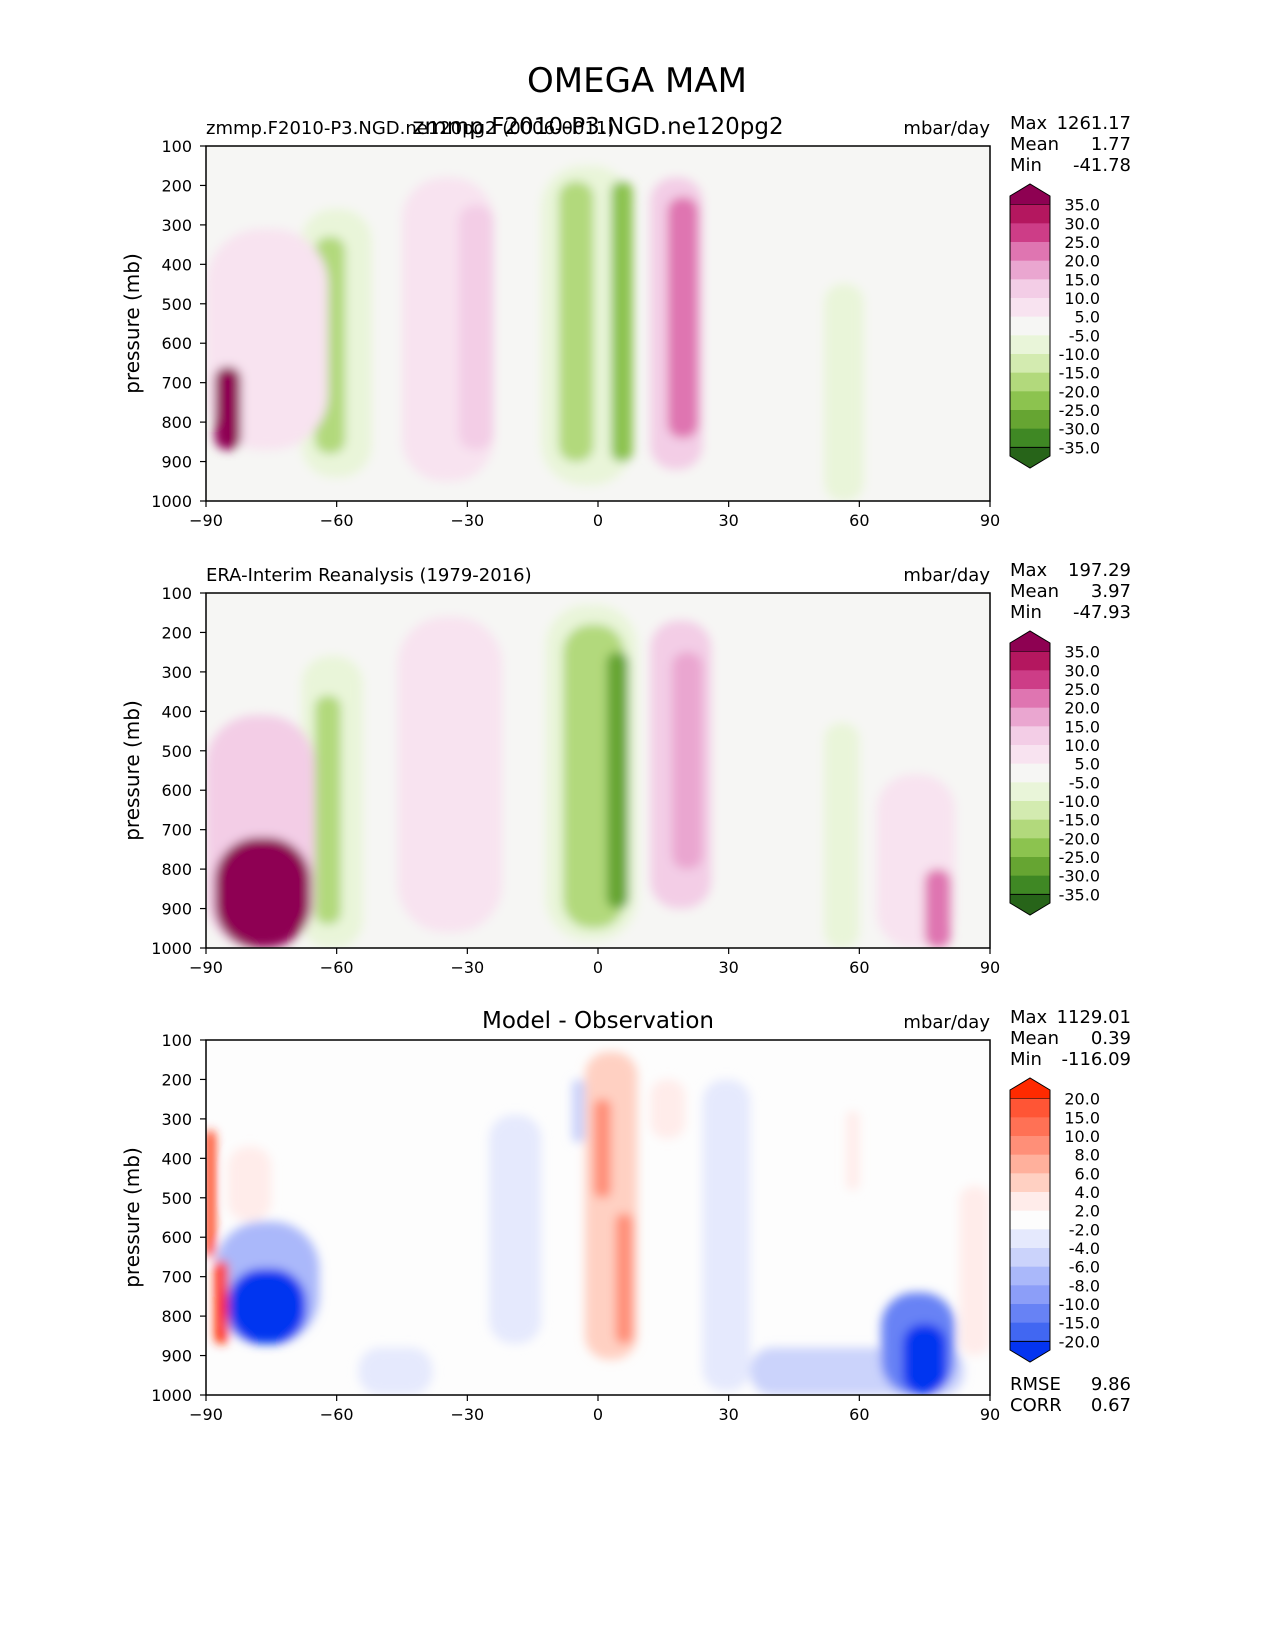 This screenshot has height=1650, width=1275. Describe the element at coordinates (369, 575) in the screenshot. I see `panel-title-left: ERA-Interim Reanalysis (1979-2016)` at that location.